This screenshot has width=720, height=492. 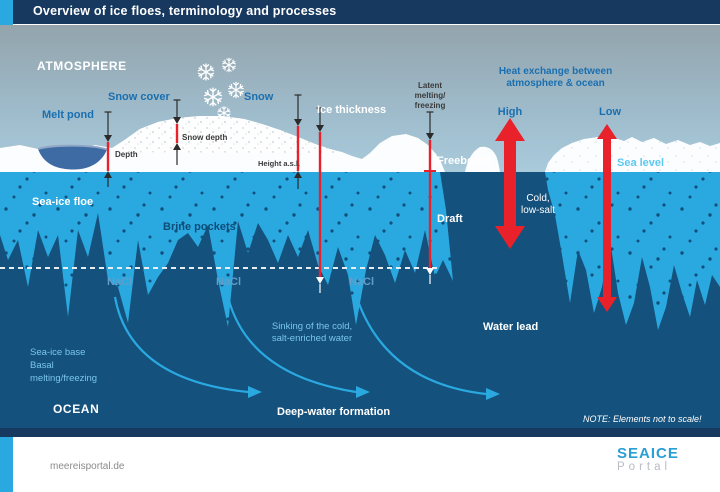 What do you see at coordinates (320, 200) in the screenshot?
I see `ice-thickness-measure-line` at bounding box center [320, 200].